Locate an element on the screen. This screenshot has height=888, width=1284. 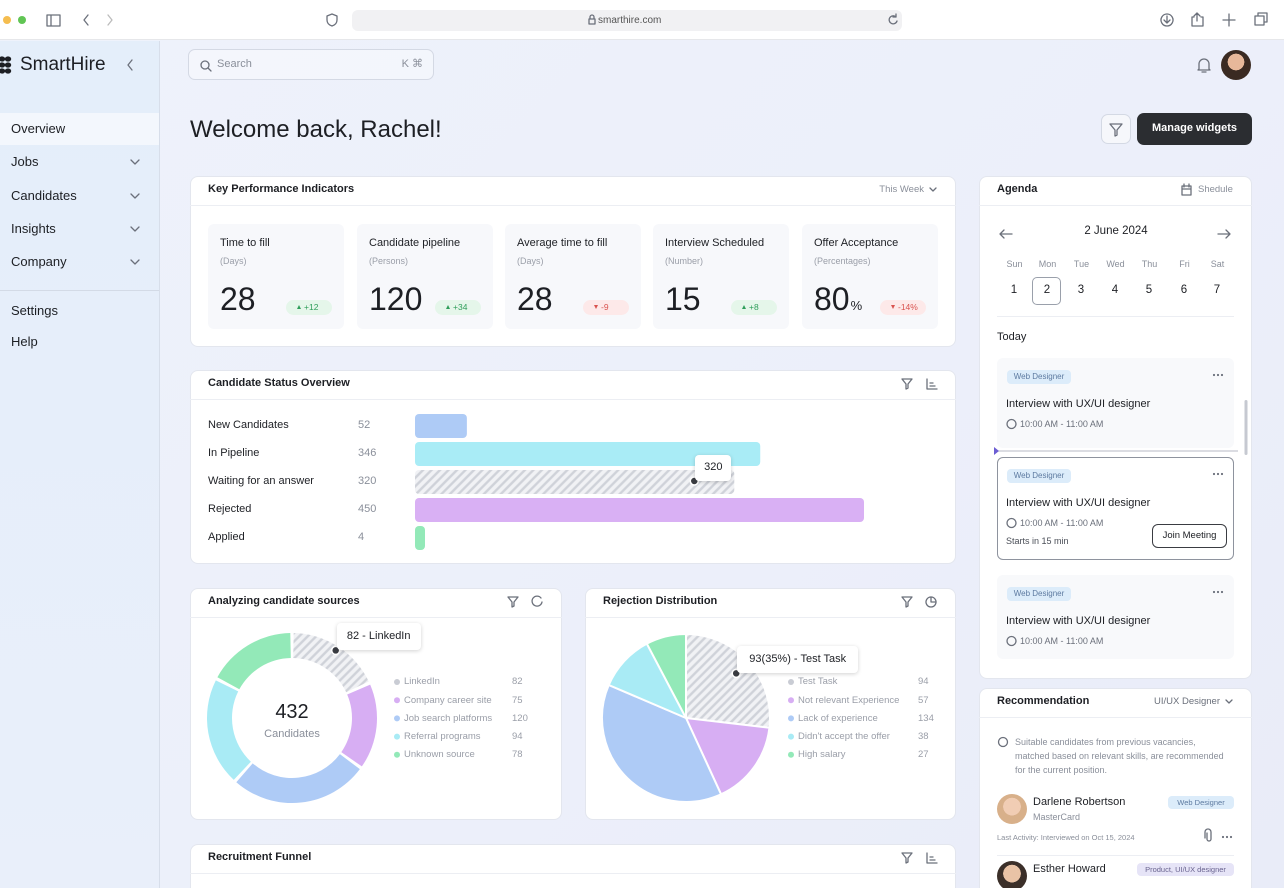
event-time: 10:00 AM - 11:00 AM is located at coordinates (1062, 423).